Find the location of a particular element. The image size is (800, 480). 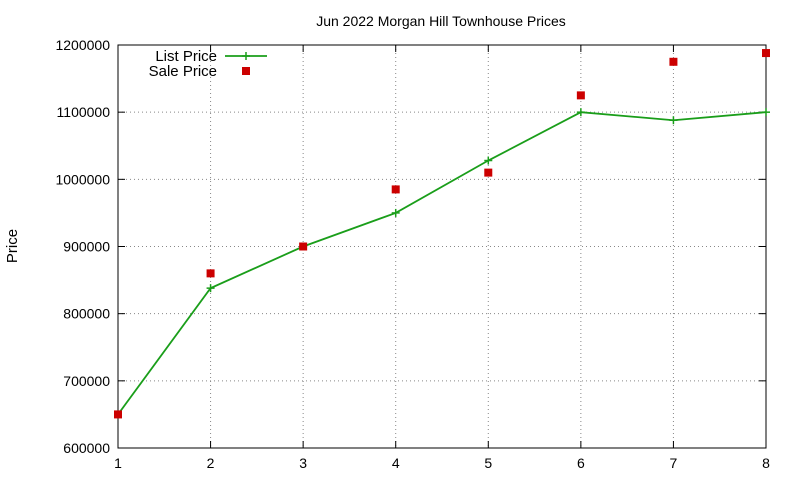

legend-label-list-price: List Price is located at coordinates (186, 56).